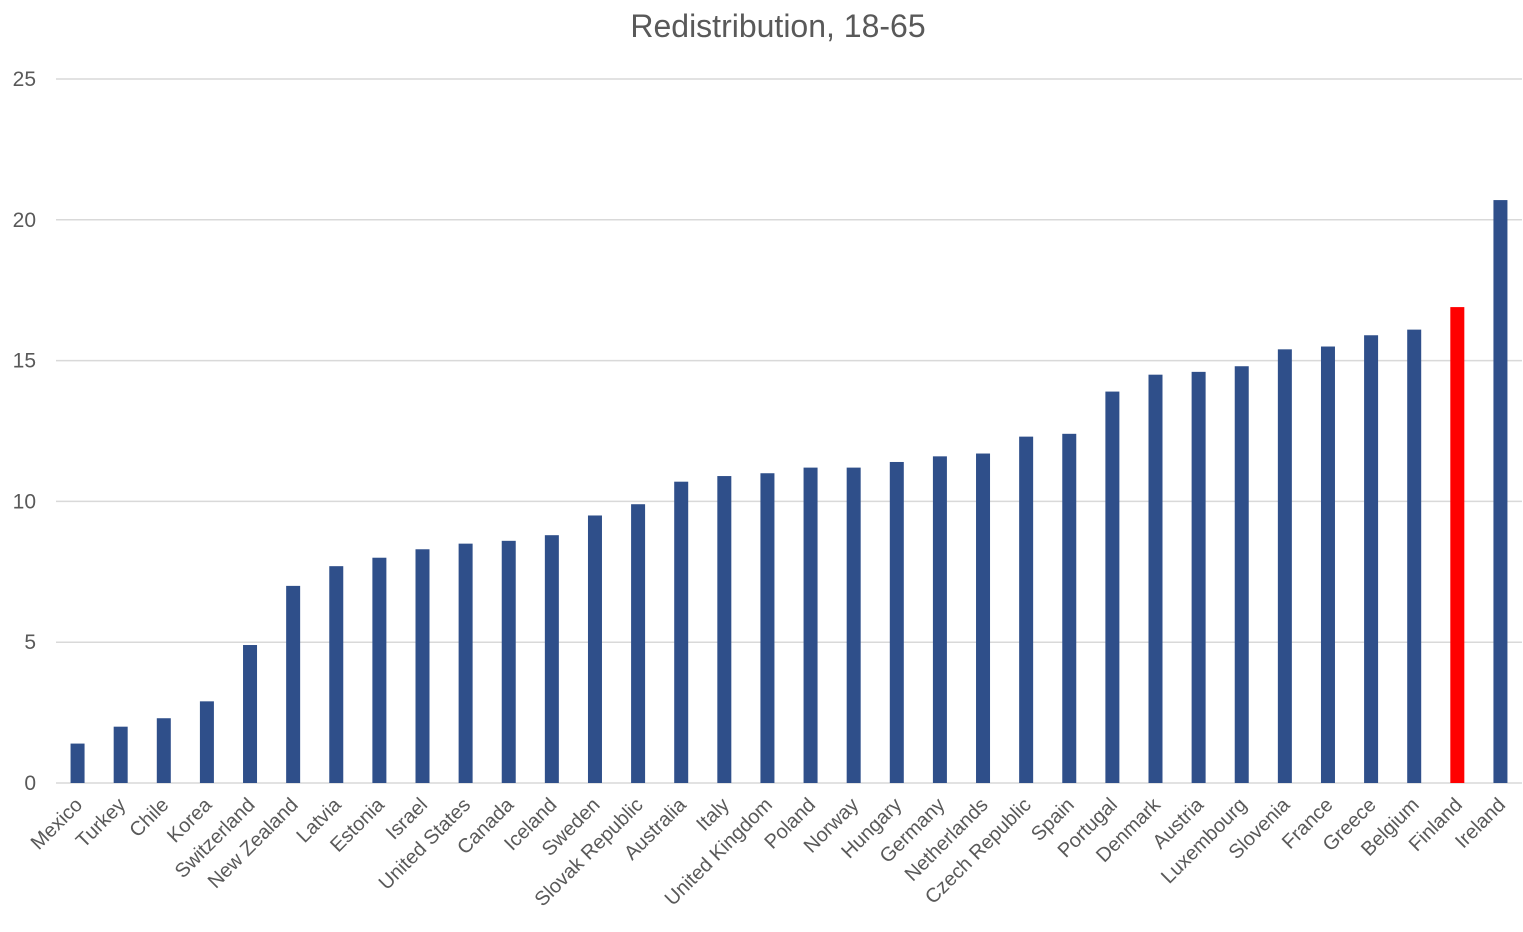 The image size is (1523, 932). I want to click on chart-title: Redistribution, 18-65, so click(777, 26).